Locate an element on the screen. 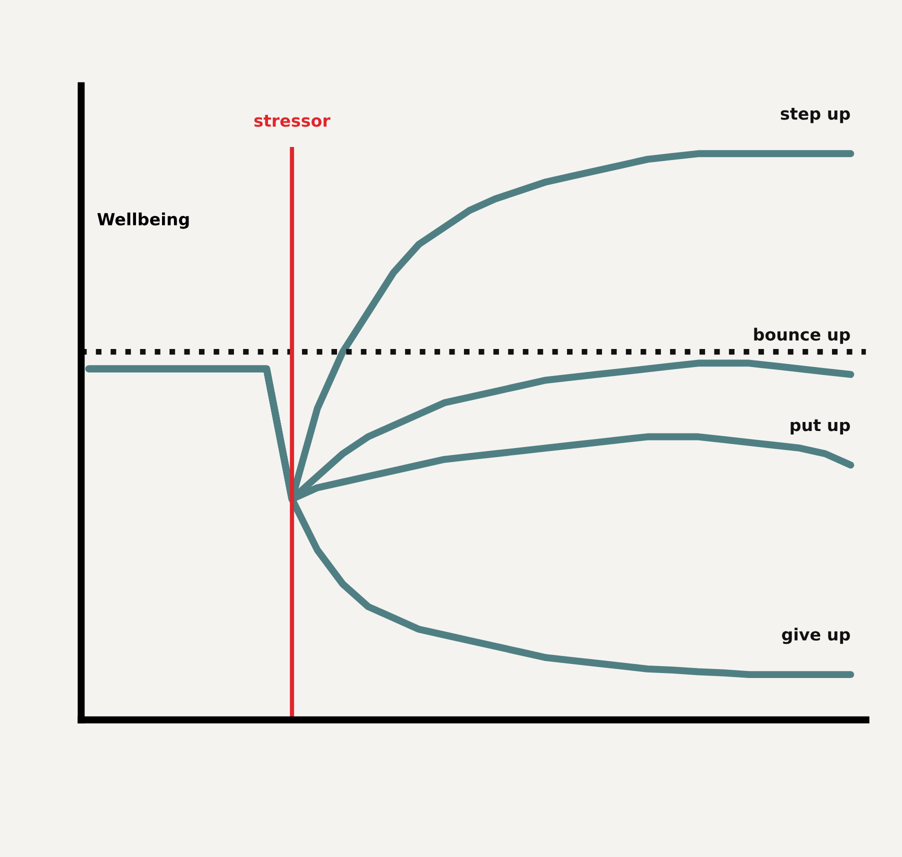 The height and width of the screenshot is (857, 902). series-label: bounce up is located at coordinates (802, 336).